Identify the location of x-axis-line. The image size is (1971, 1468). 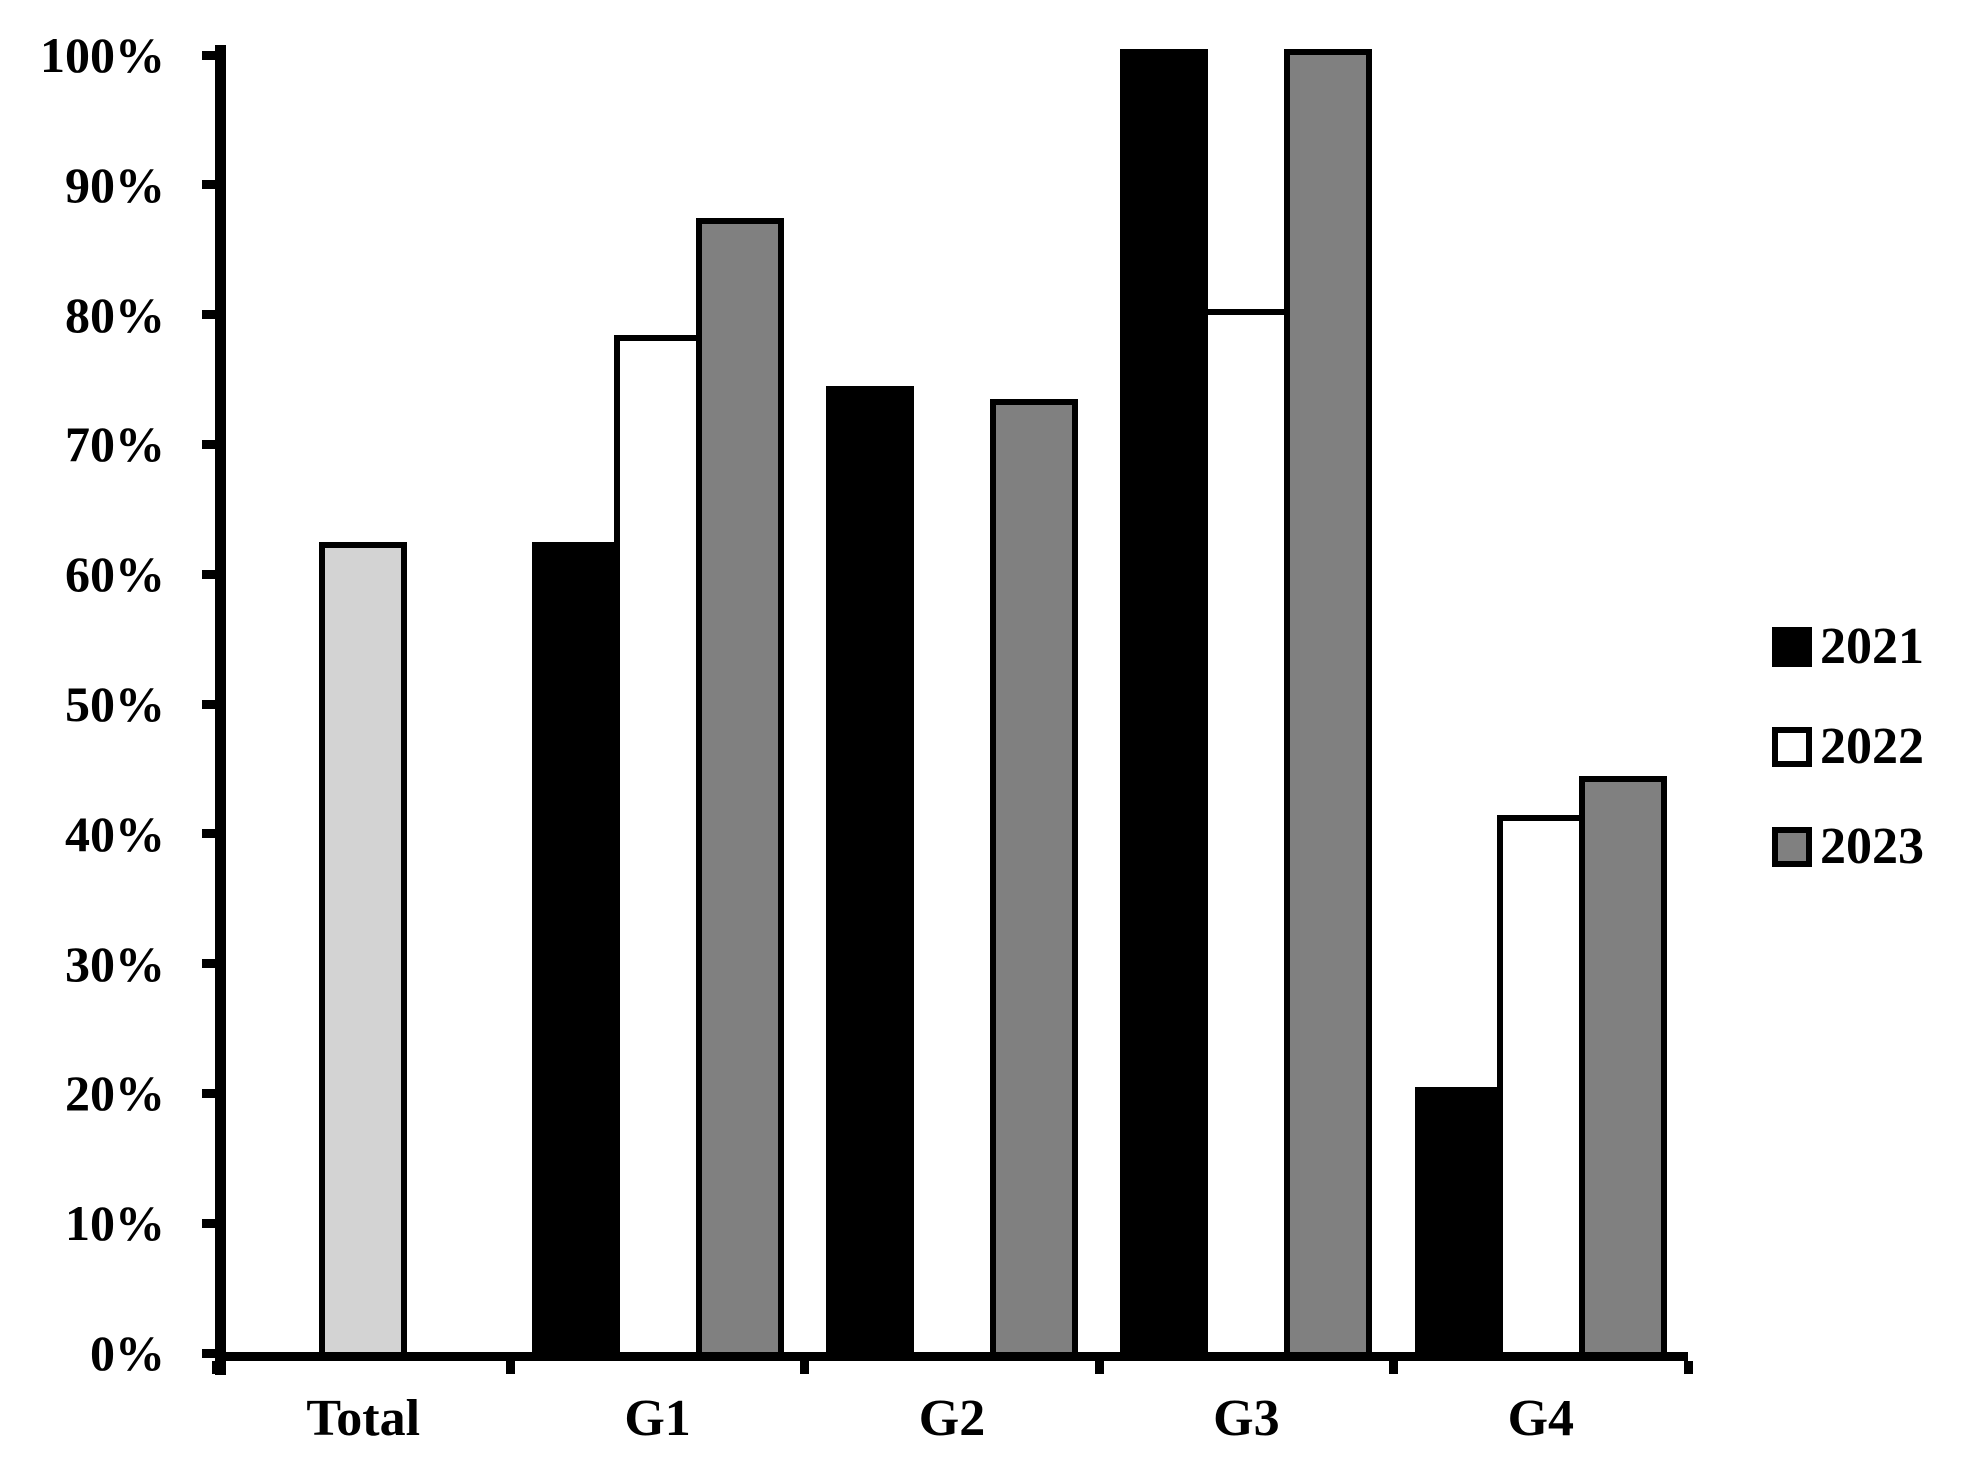
(951, 1356).